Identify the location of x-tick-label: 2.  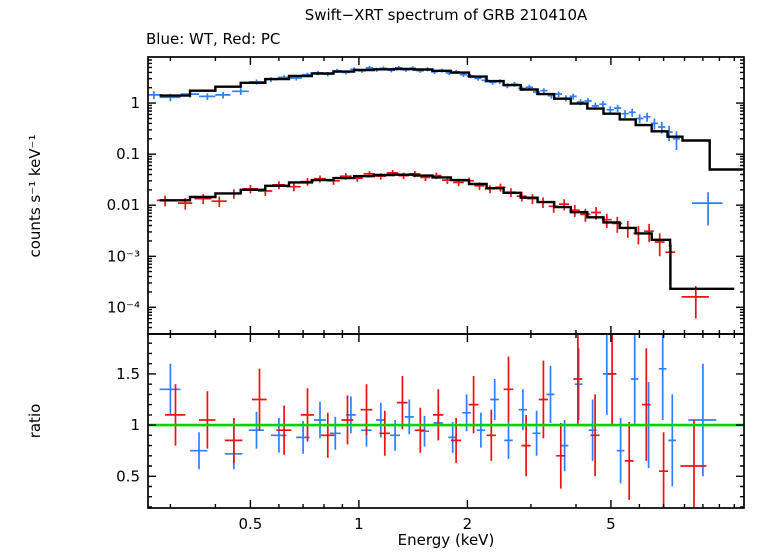
(468, 524).